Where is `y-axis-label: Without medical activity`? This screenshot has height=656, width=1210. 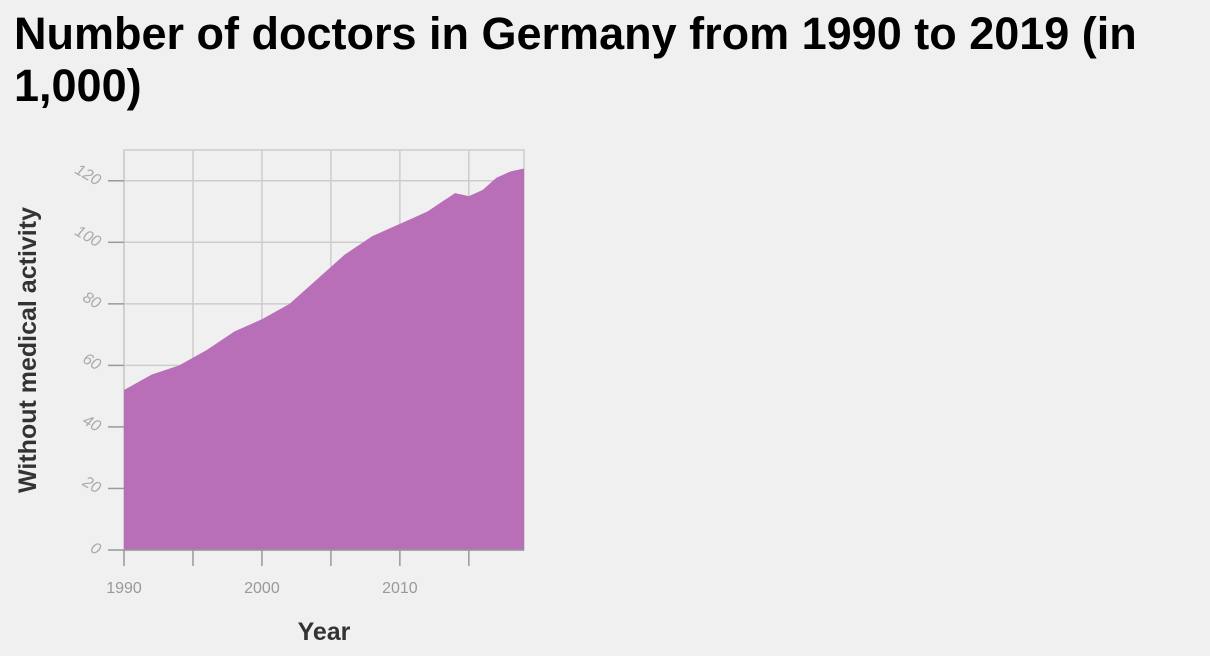
y-axis-label: Without medical activity is located at coordinates (28, 350).